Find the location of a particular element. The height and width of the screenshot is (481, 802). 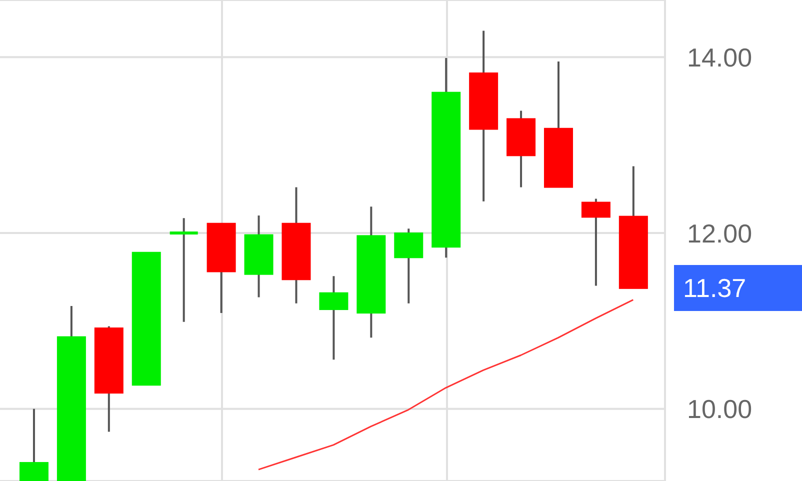

y-tick-label: 14.00 is located at coordinates (719, 57).